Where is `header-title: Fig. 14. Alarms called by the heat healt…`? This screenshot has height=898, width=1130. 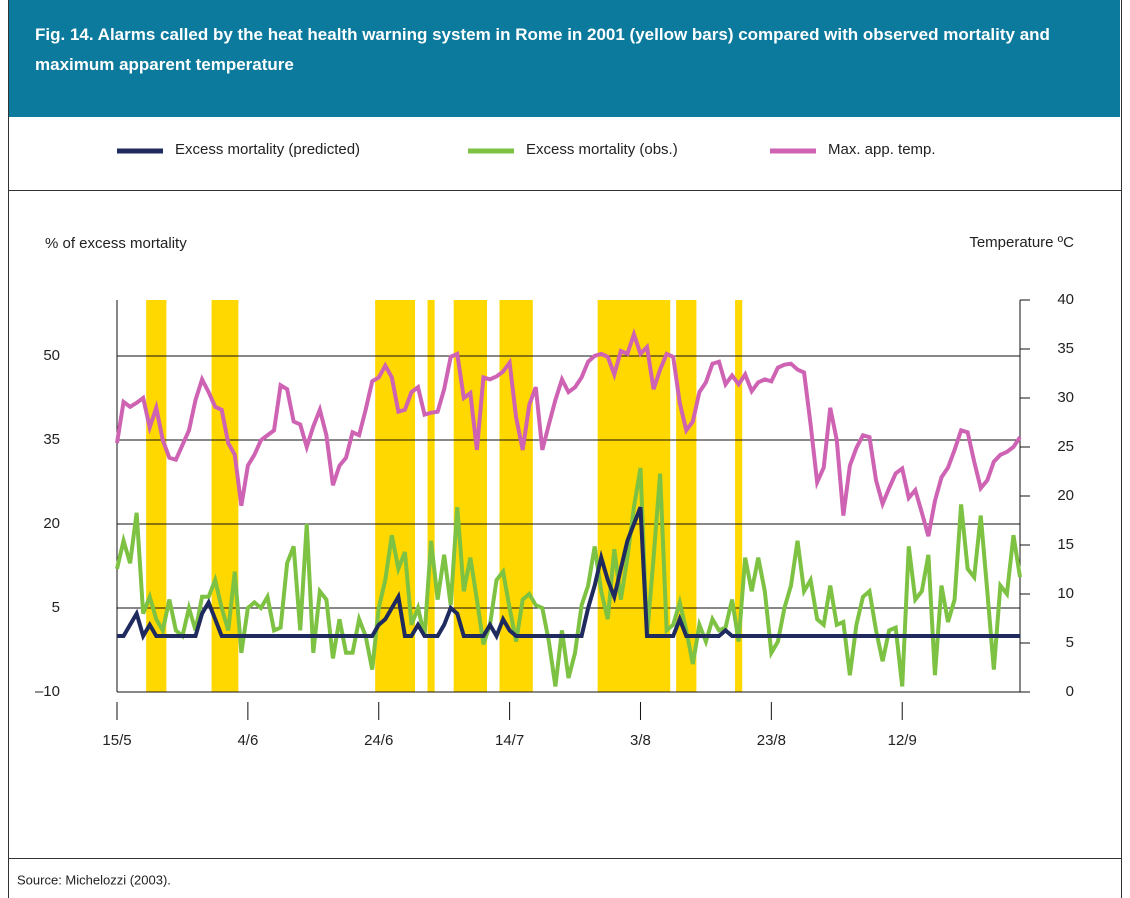
header-title: Fig. 14. Alarms called by the heat healt… is located at coordinates (564, 58).